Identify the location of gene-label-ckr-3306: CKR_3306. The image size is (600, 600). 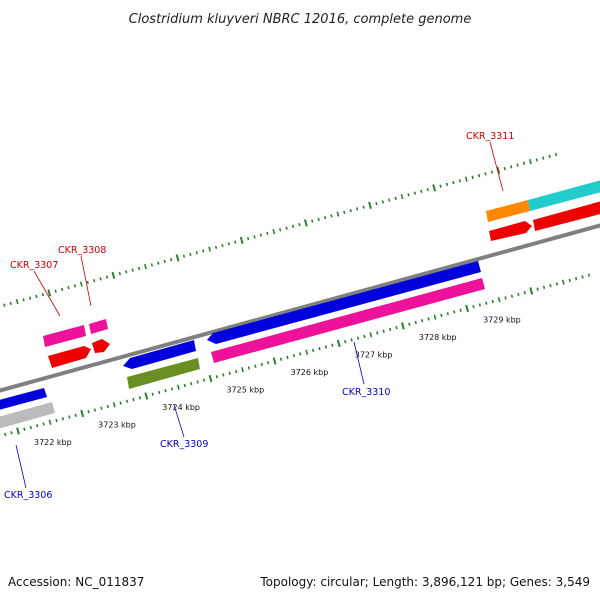
(28, 495).